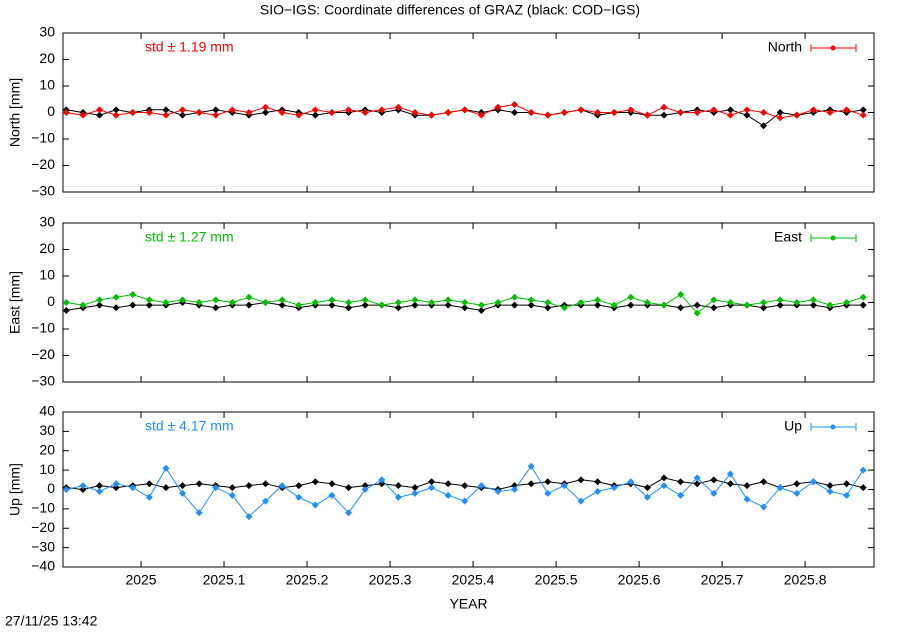 This screenshot has width=900, height=635. Describe the element at coordinates (224, 580) in the screenshot. I see `x-tick-label: 2025.1` at that location.